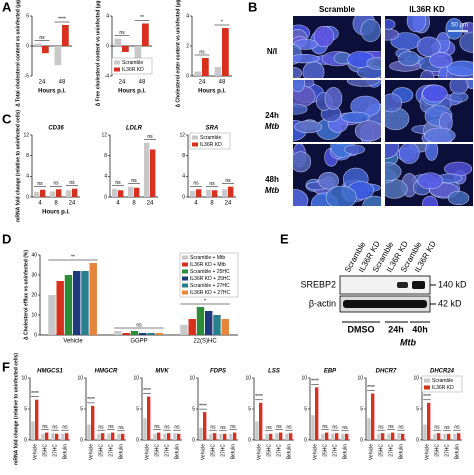  What do you see at coordinates (284, 238) in the screenshot?
I see `panel-letter: E` at bounding box center [284, 238].